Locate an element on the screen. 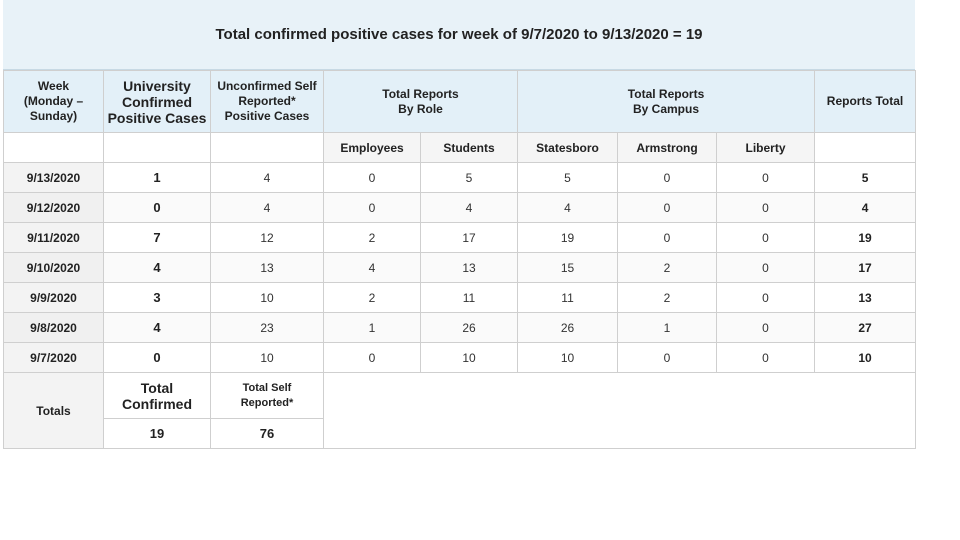  cell-date: 9/8/2020 is located at coordinates (53, 327).